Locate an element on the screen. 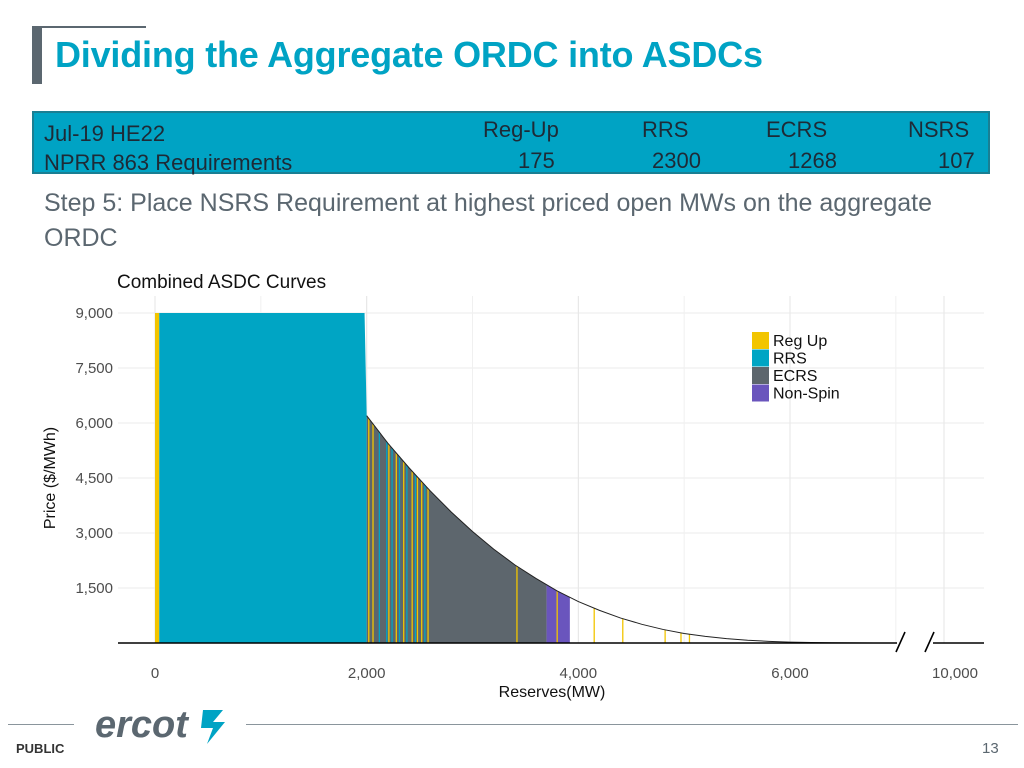  req-header-rrs: RRS is located at coordinates (665, 129).